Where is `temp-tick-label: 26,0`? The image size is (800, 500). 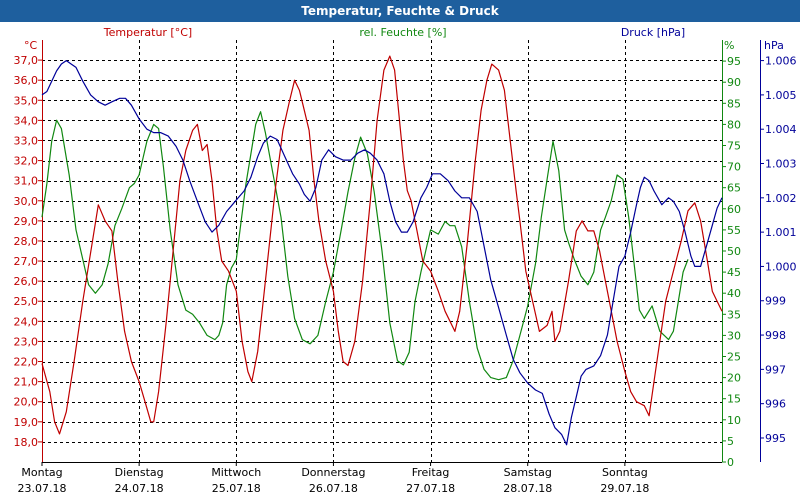 temp-tick-label: 26,0 is located at coordinates (26, 281).